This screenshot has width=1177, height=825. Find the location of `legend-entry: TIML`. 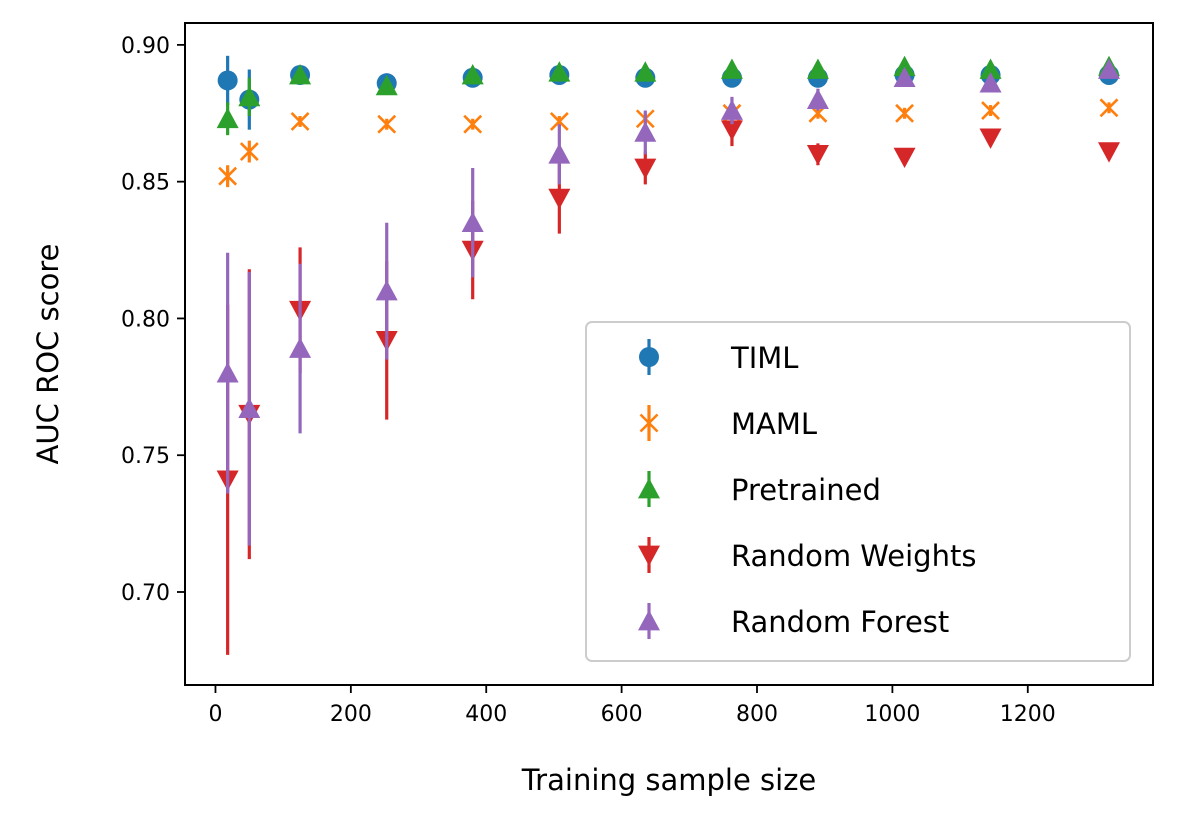

legend-entry: TIML is located at coordinates (718, 357).